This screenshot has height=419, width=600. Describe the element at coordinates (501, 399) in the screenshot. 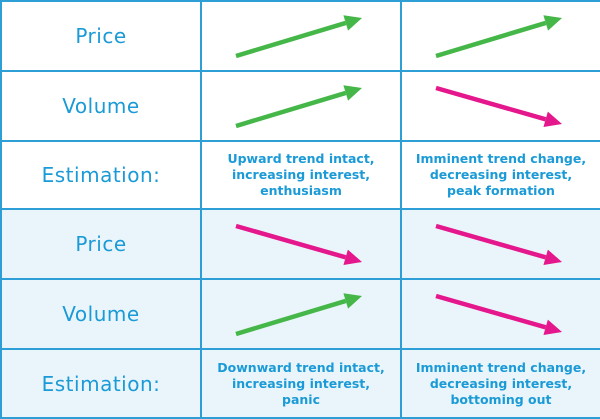

I see `estimation-line: bottoming out` at that location.